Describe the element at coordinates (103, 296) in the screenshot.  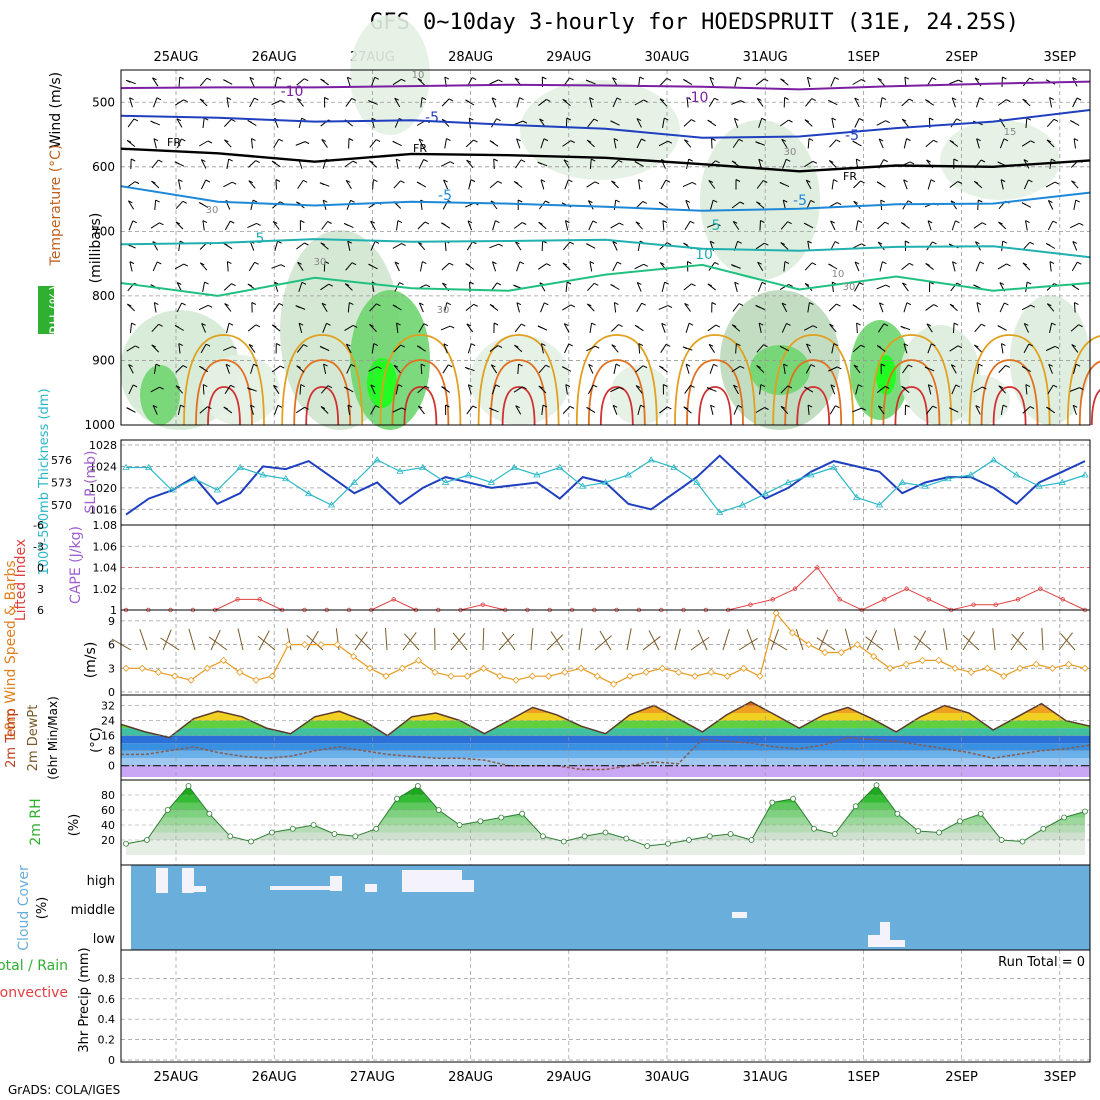
I see `pressure-tick-label: 800` at that location.